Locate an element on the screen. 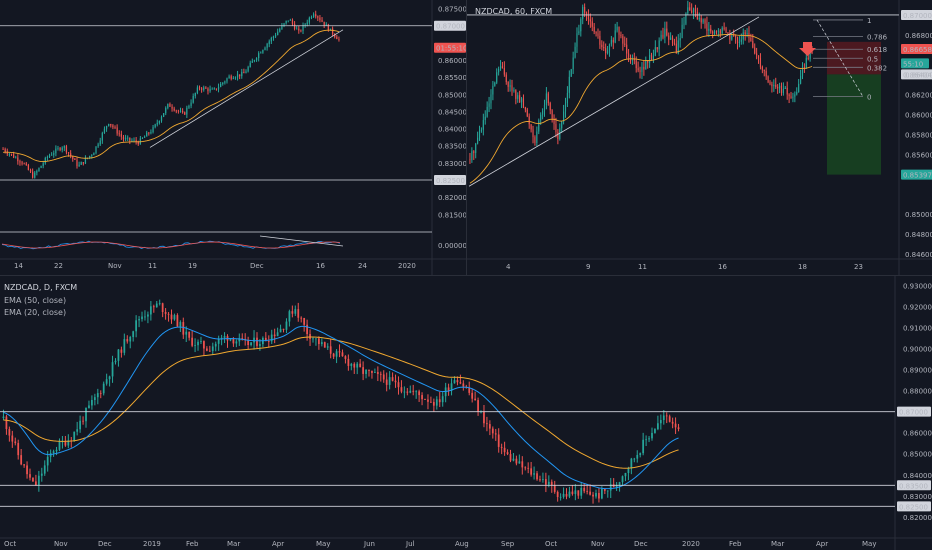 The image size is (932, 550). y-tick-label: 0.92000 is located at coordinates (917, 308).